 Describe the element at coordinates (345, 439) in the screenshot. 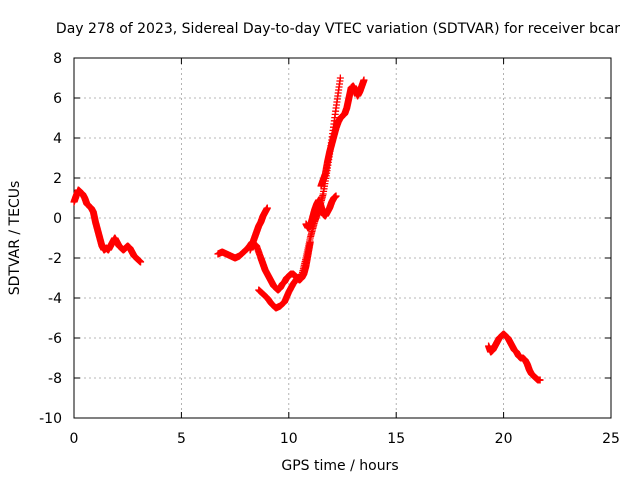

I see `x-tick-labels: 0 5 10 15 20 25` at that location.